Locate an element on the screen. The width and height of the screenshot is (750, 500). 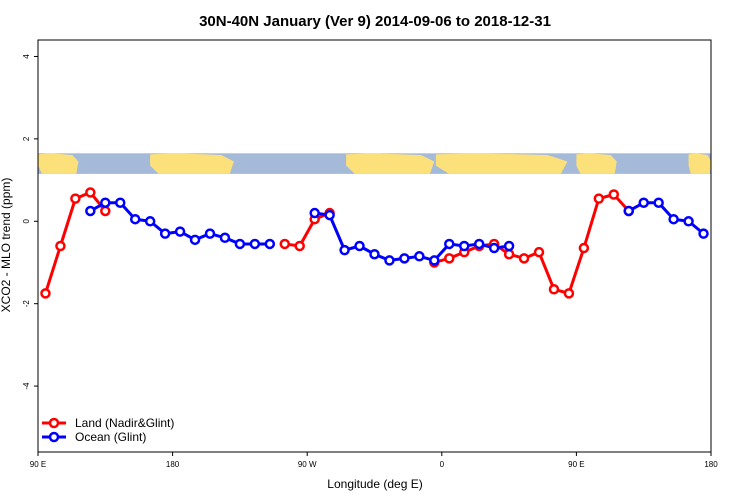
x-tick-label-2: 90 W is located at coordinates (307, 464).